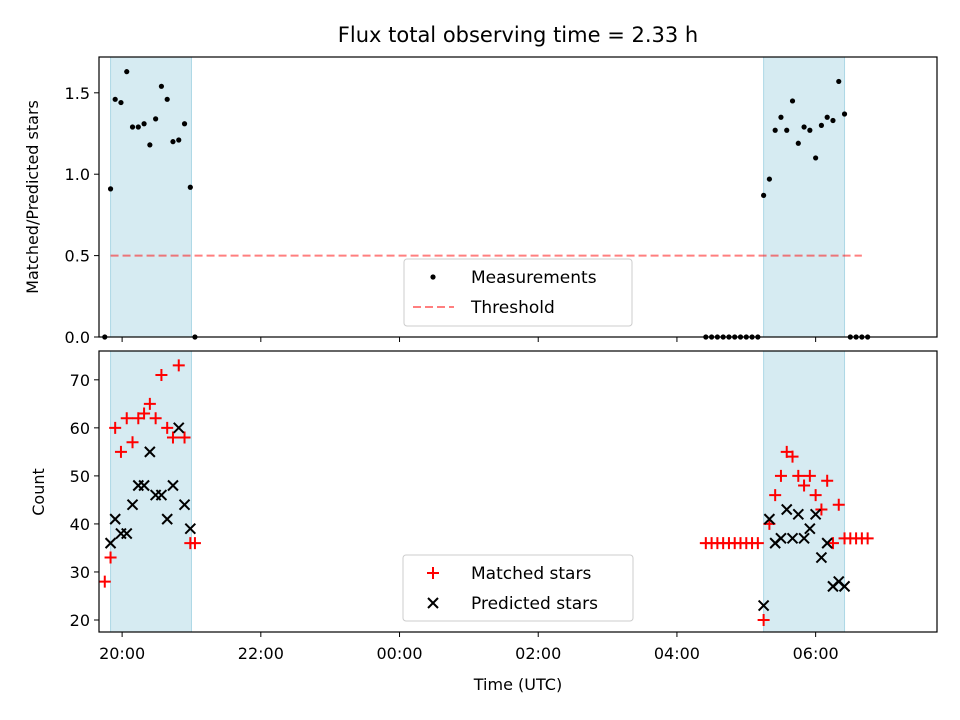 Image resolution: width=960 pixels, height=720 pixels. What do you see at coordinates (80, 428) in the screenshot?
I see `y-tick-label: 60` at bounding box center [80, 428].